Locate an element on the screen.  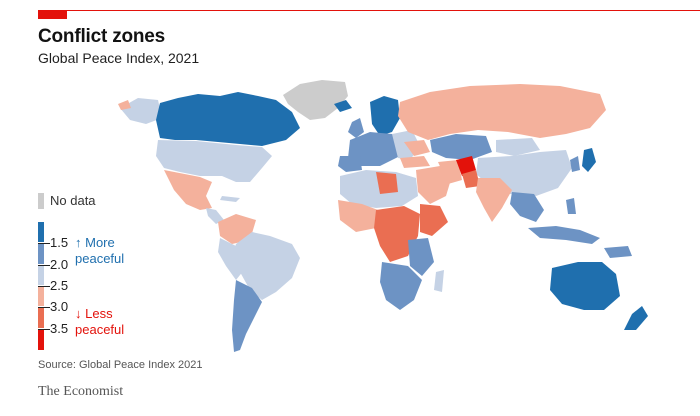
region-southern-africa is located at coordinates (401, 286).